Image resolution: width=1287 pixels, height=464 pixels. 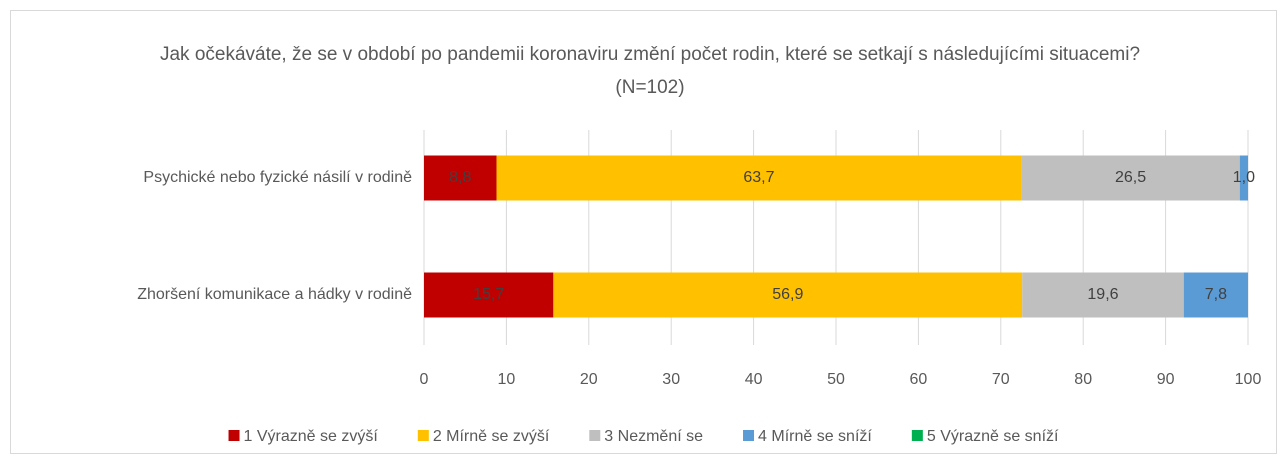 What do you see at coordinates (836, 379) in the screenshot?
I see `x-tick-label: 50` at bounding box center [836, 379].